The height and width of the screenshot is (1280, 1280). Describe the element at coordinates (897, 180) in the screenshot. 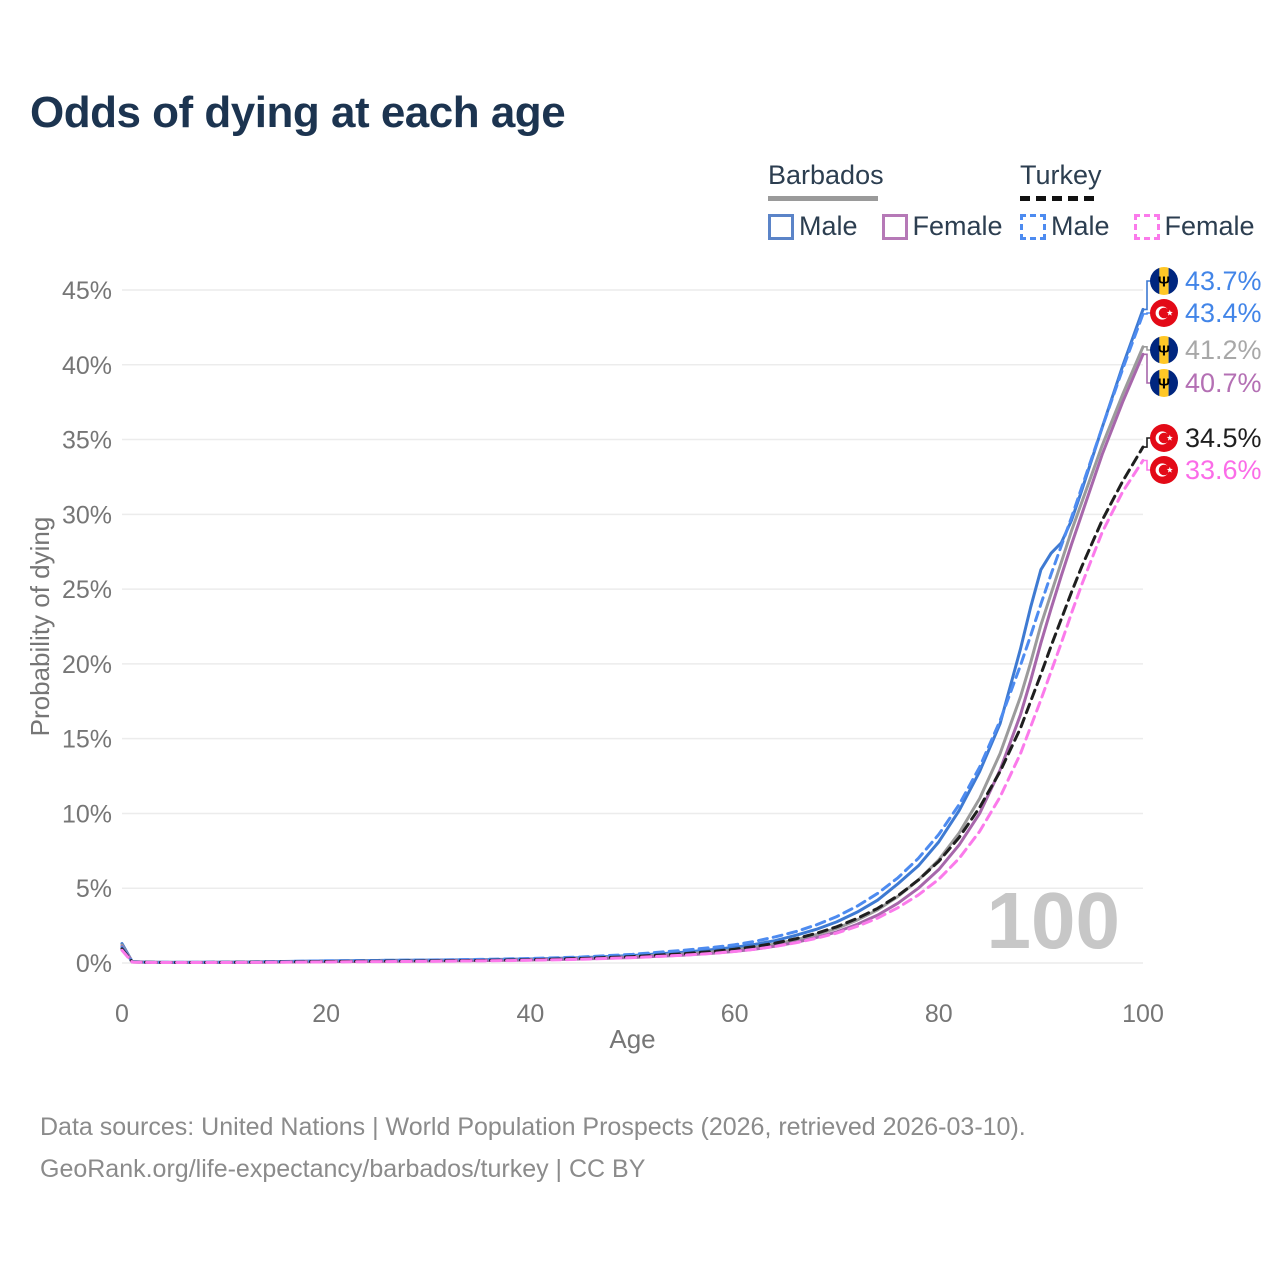

I see `legend-country-barbados: Barbados` at that location.